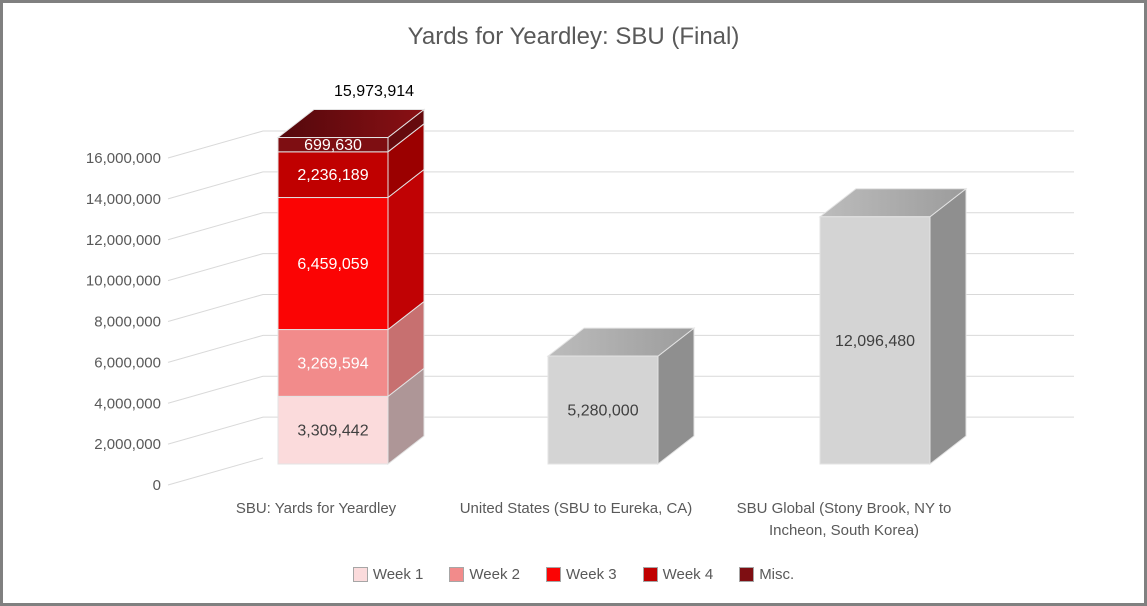 This screenshot has height=606, width=1147. I want to click on y-tick-label: 10,000,000, so click(123, 281).